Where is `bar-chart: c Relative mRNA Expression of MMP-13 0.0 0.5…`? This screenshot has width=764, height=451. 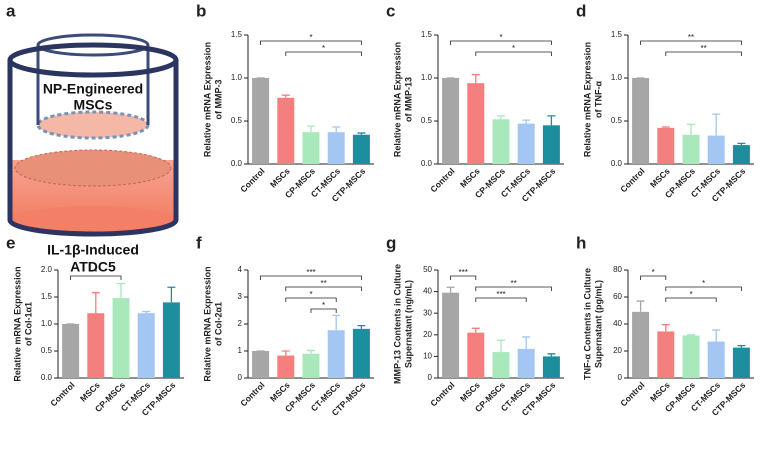 bar-chart: c Relative mRNA Expression of MMP-13 0.0 0.5… is located at coordinates (475, 102).